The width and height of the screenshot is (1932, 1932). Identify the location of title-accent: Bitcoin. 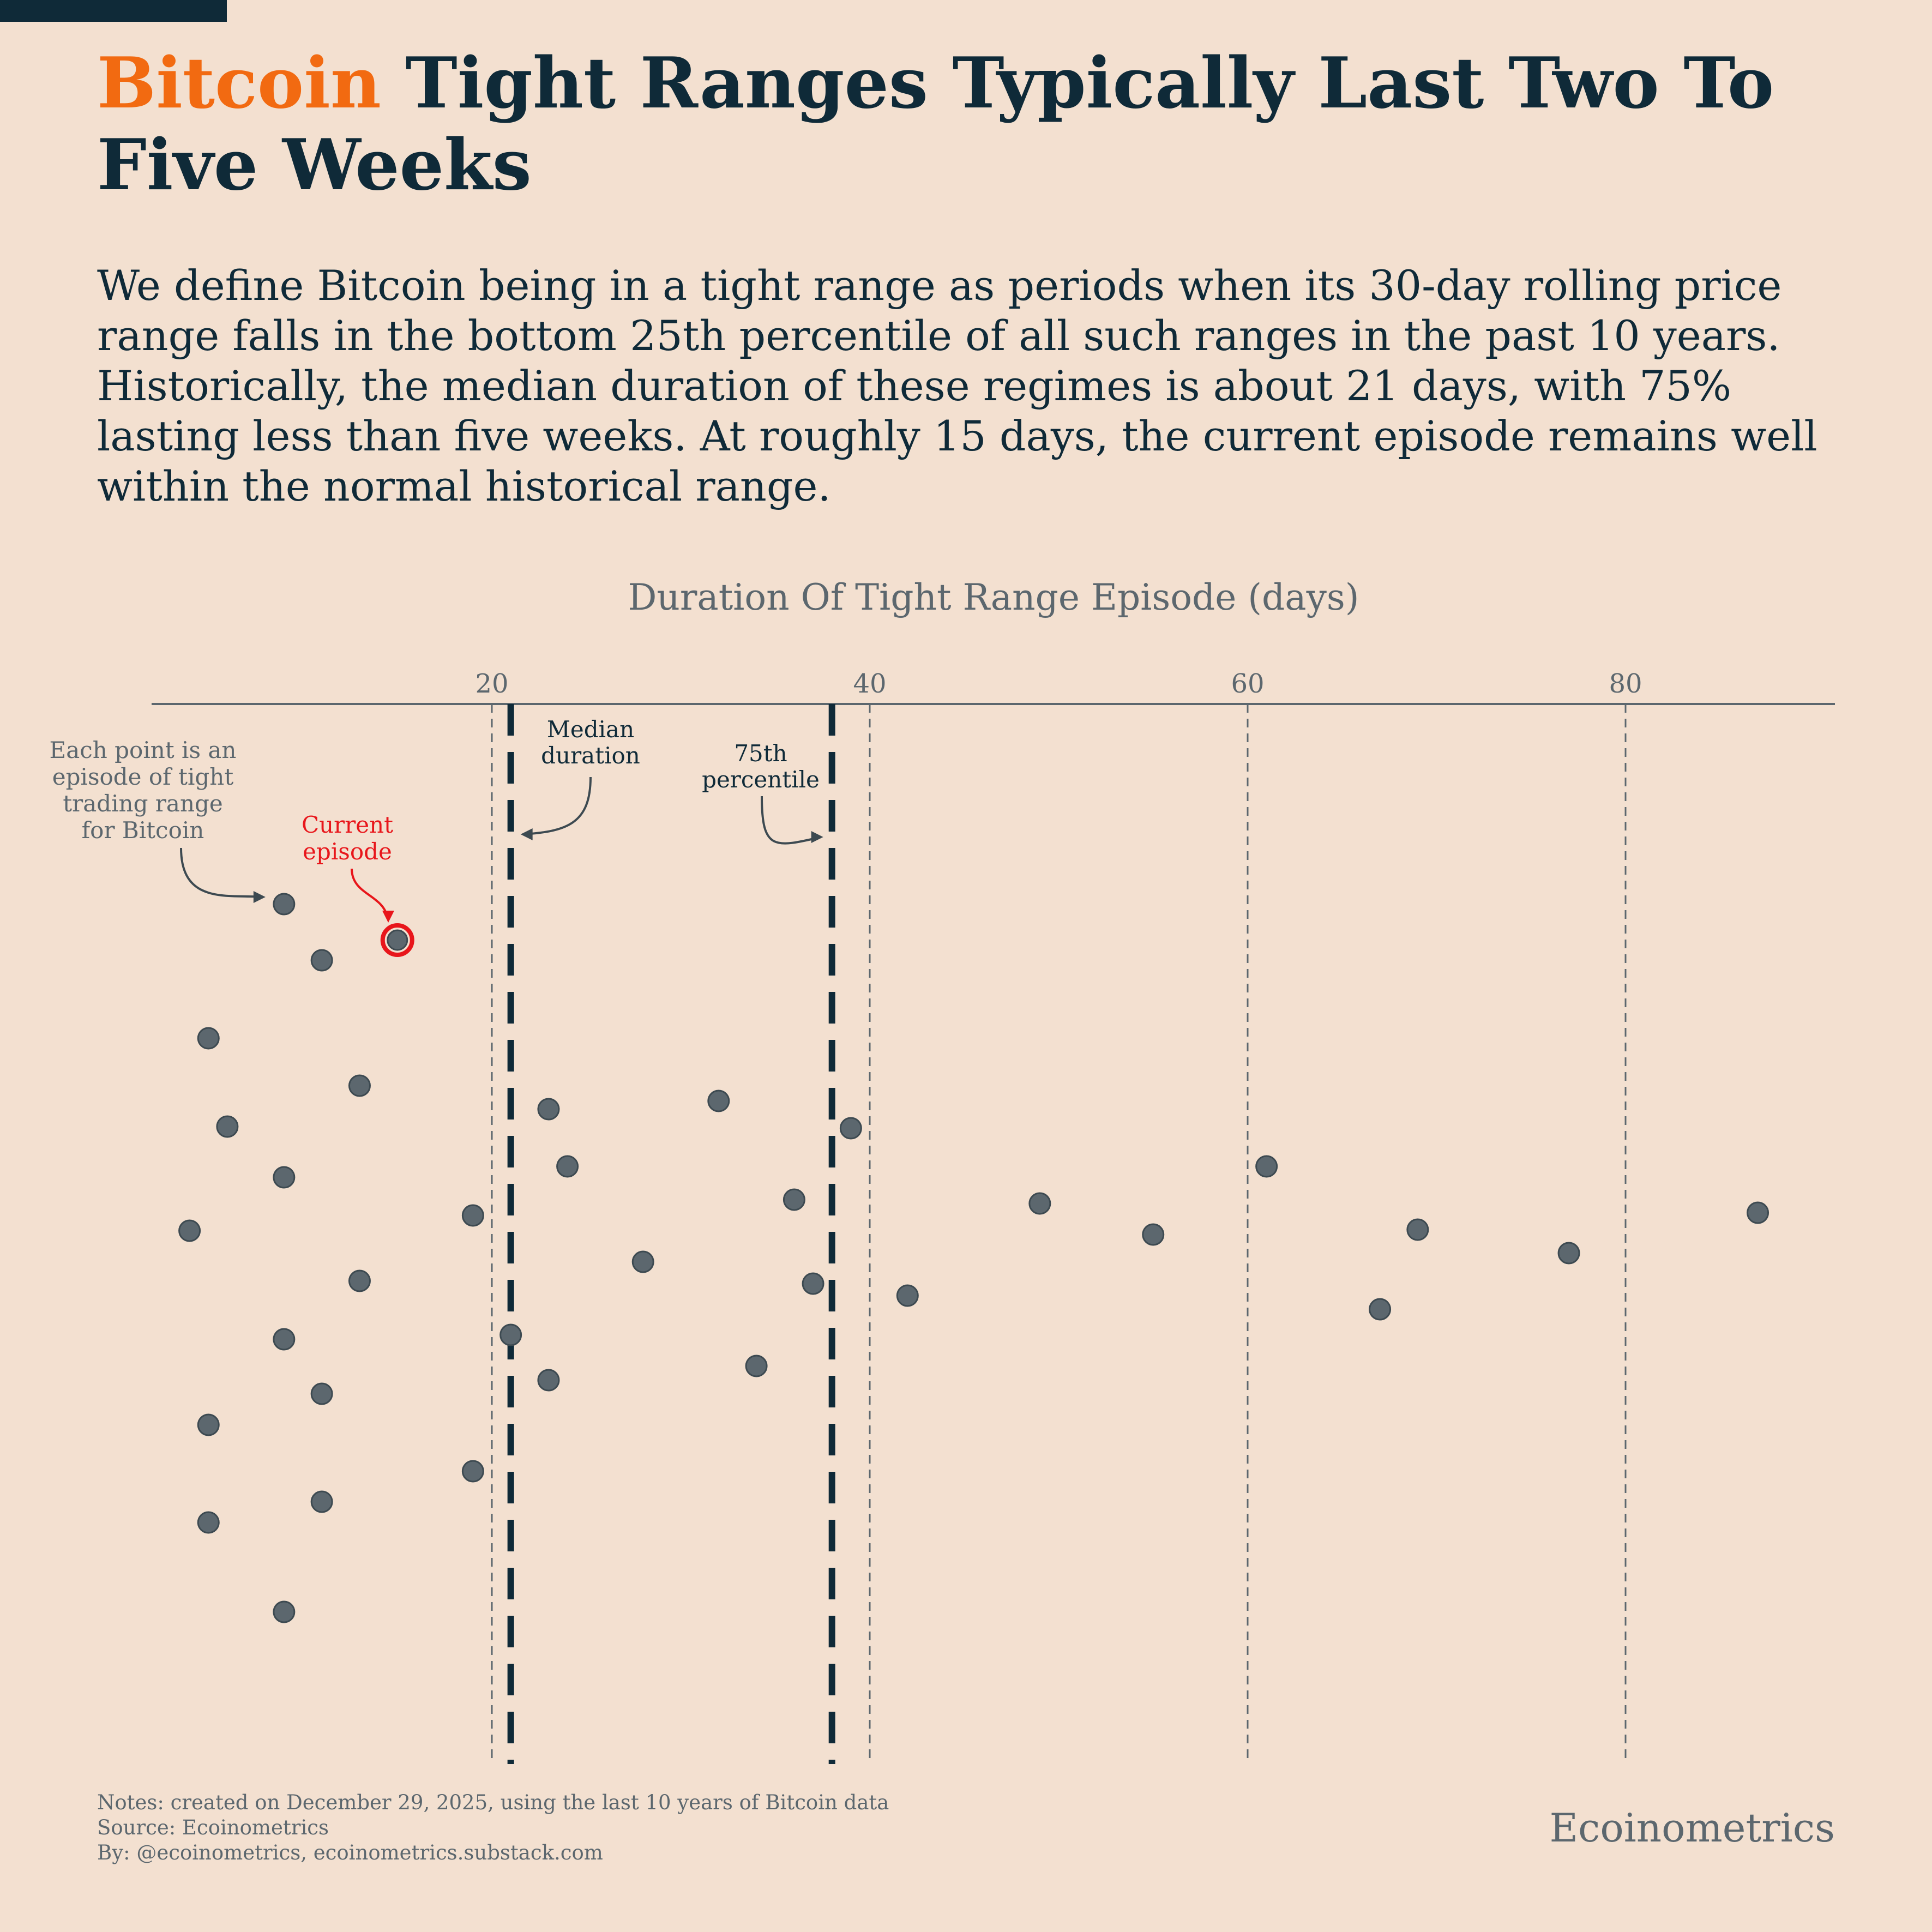
(239, 83).